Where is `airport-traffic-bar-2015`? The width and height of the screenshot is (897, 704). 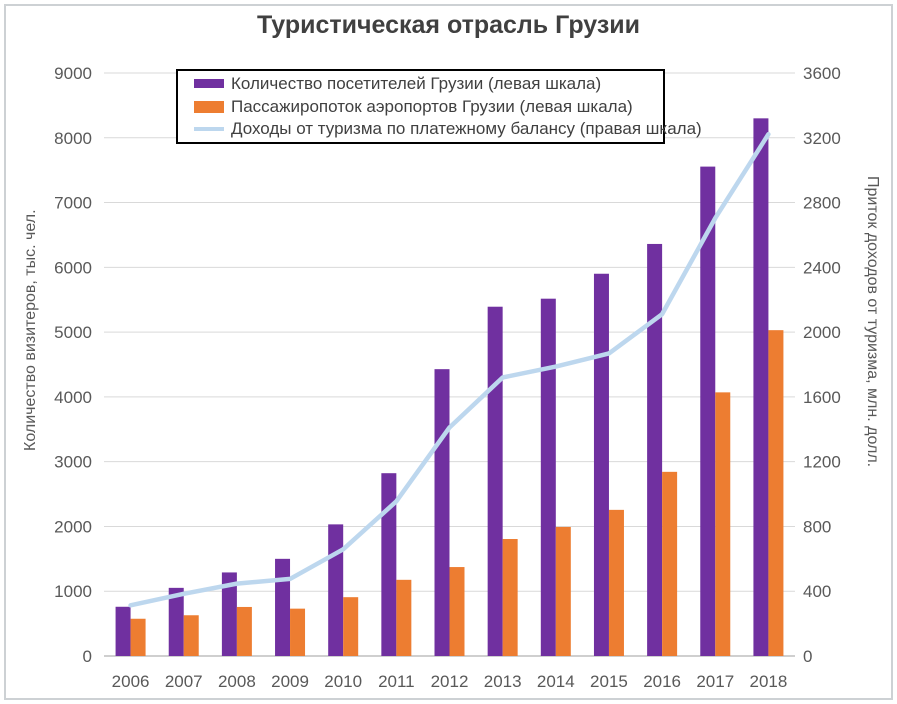
airport-traffic-bar-2015 is located at coordinates (616, 582).